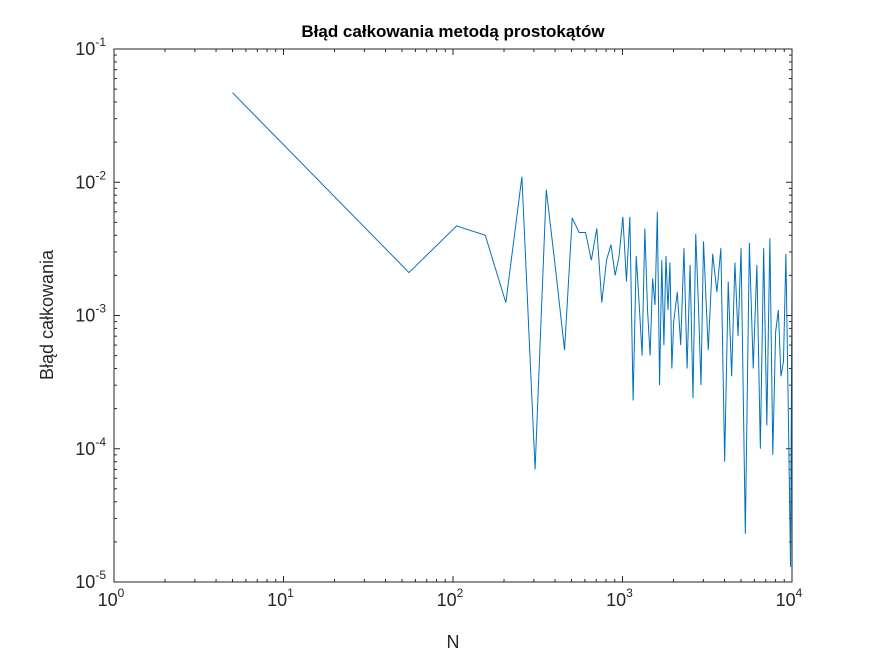 The image size is (875, 661). What do you see at coordinates (100, 309) in the screenshot?
I see `y-tick-label-exponent: -3` at bounding box center [100, 309].